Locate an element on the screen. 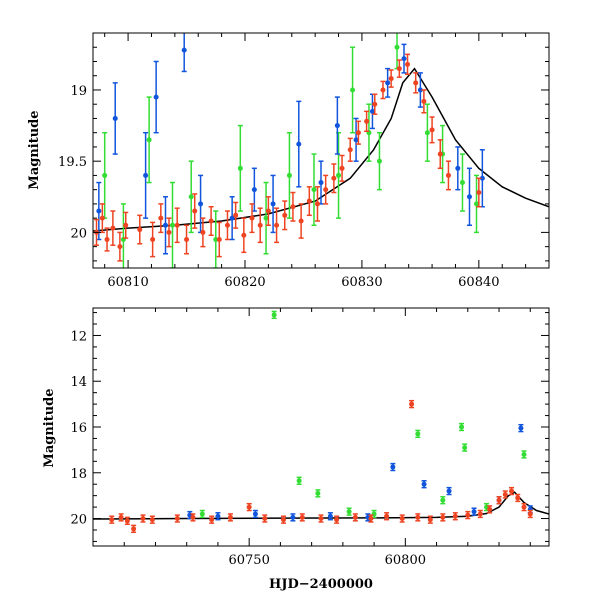 This screenshot has width=600, height=600. bottom-y-tick-label: 18 is located at coordinates (78, 474).